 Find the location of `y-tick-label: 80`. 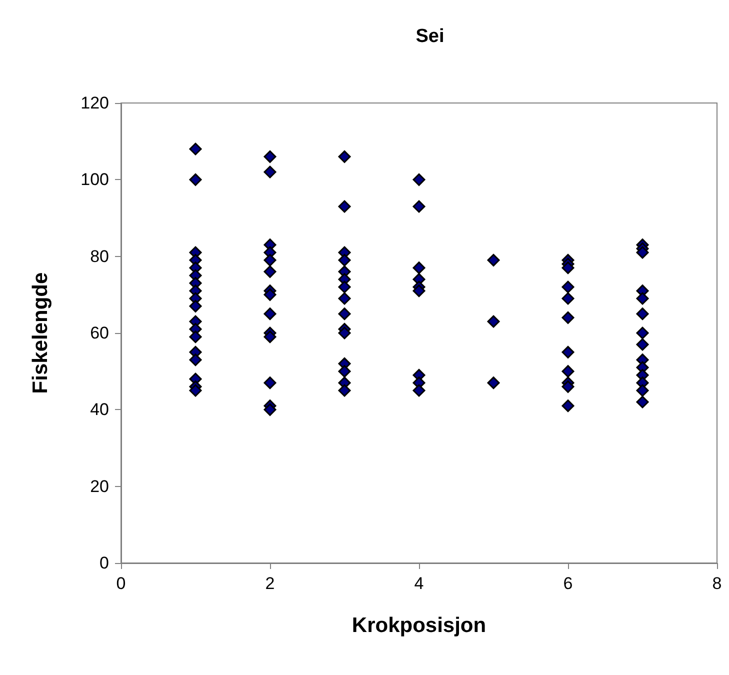

y-tick-label: 80 is located at coordinates (99, 256).